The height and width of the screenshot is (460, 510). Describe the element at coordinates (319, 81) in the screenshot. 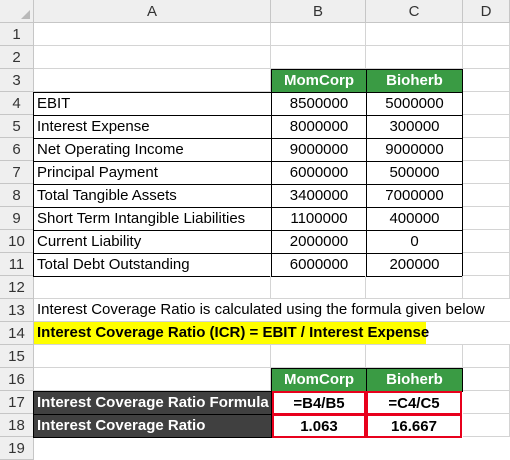

I see `table-header-momcorp: MomCorp` at that location.